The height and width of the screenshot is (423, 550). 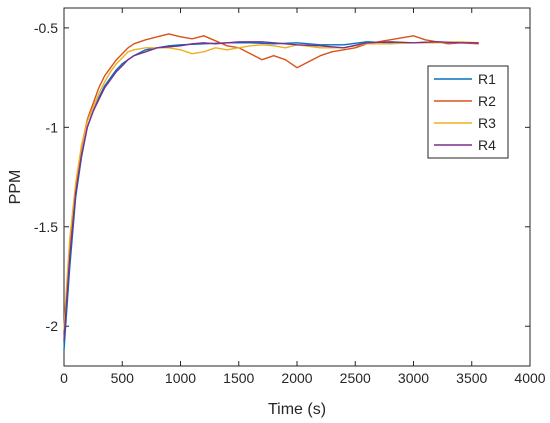 I want to click on legend-box, so click(x=468, y=112).